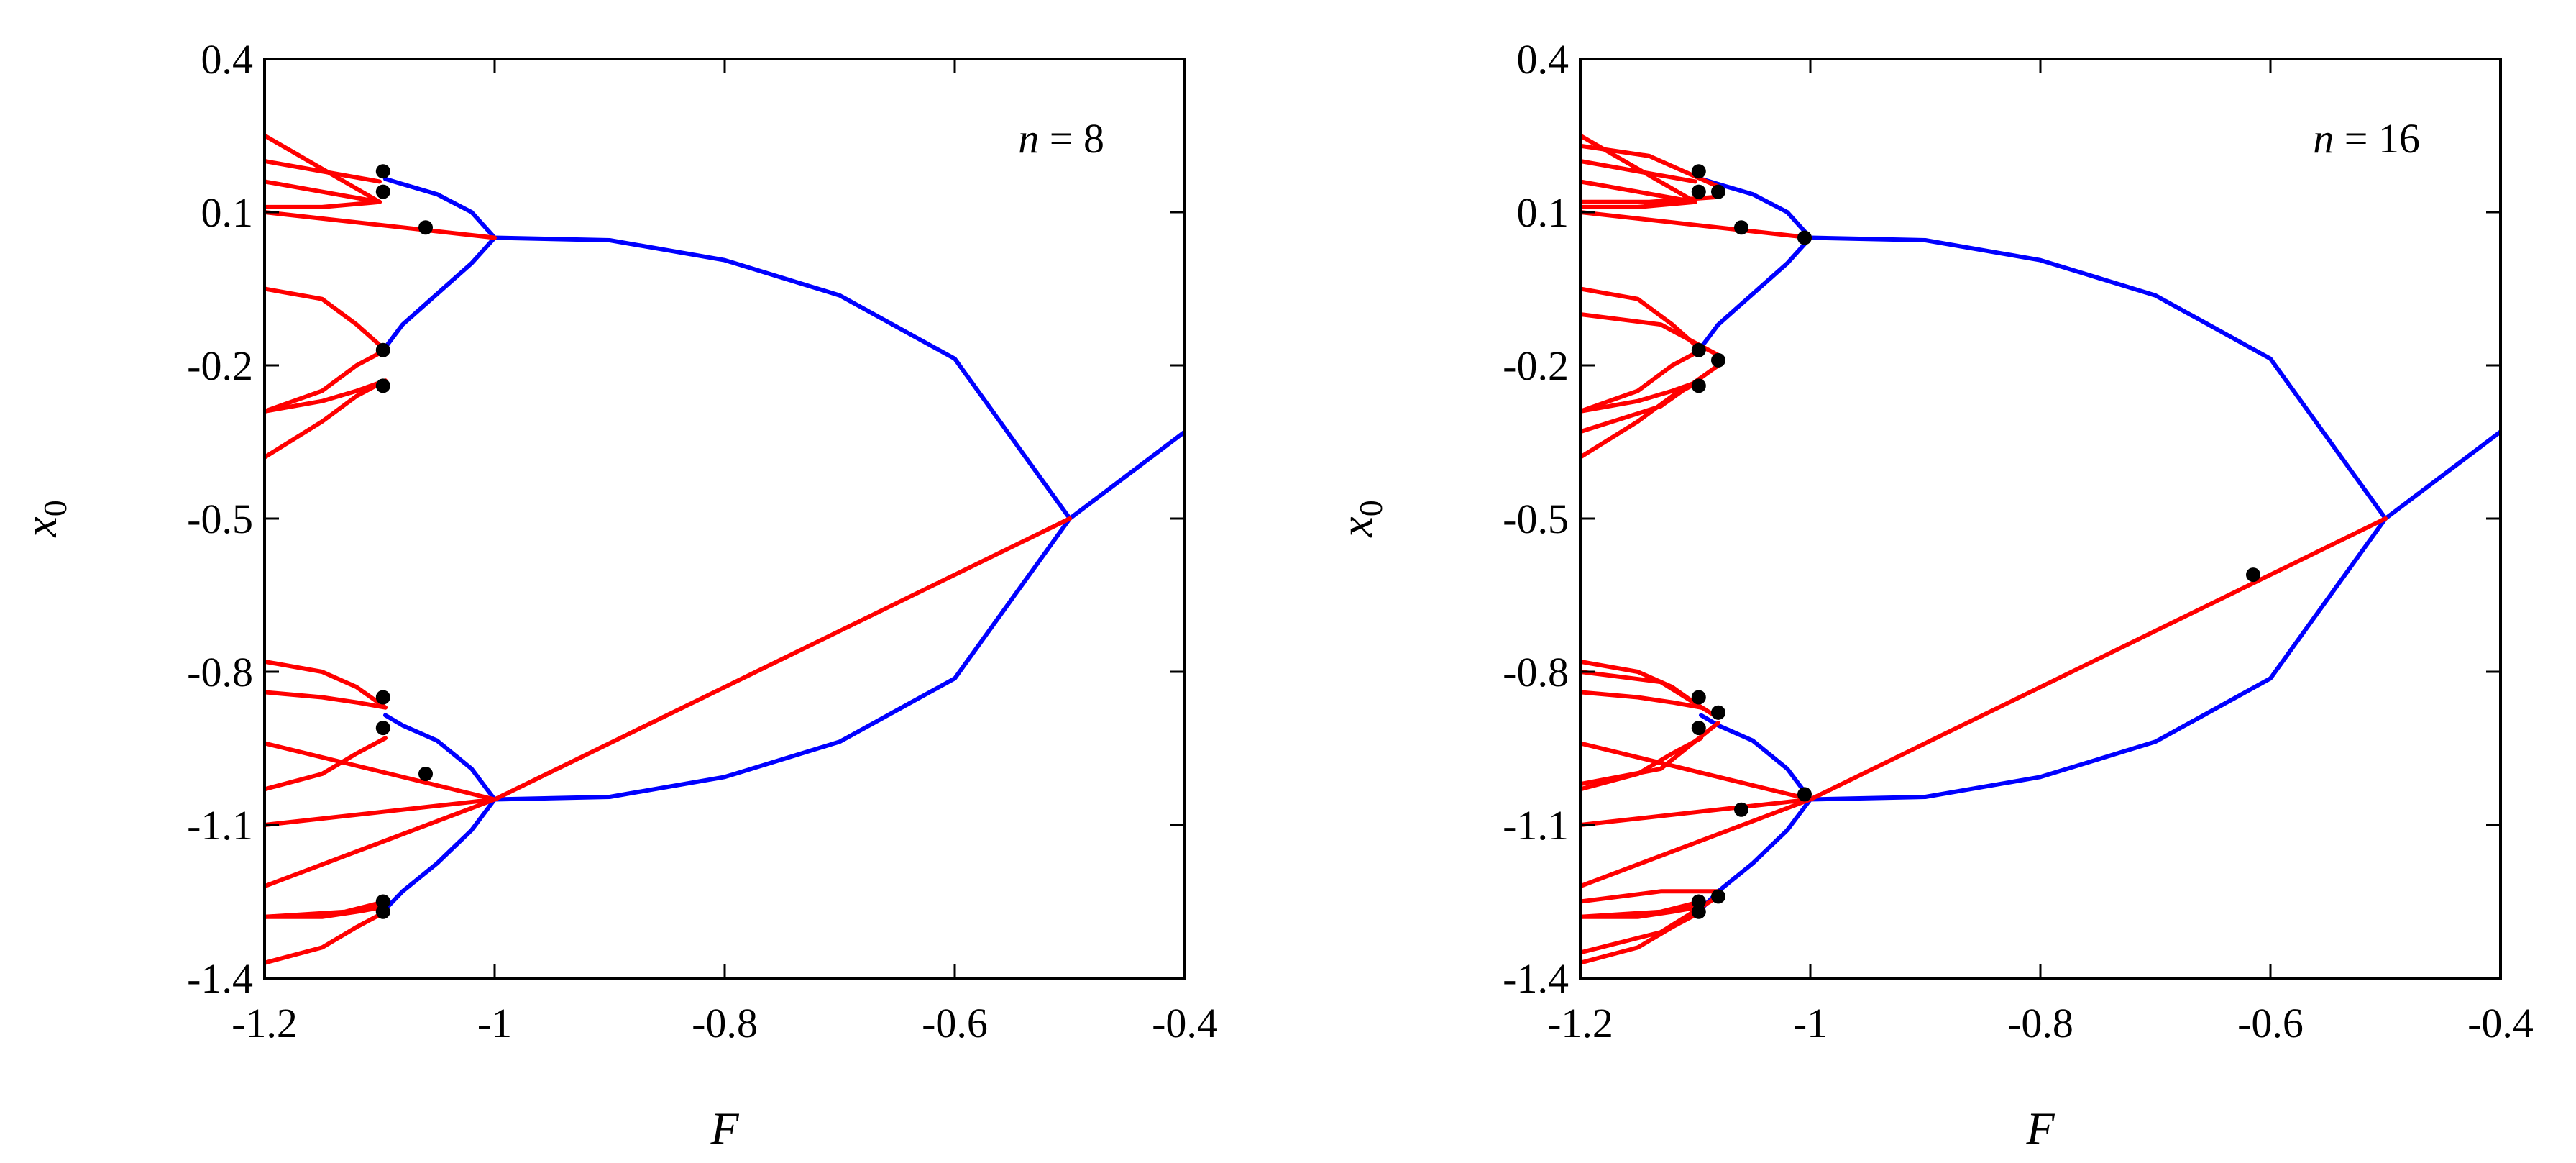  What do you see at coordinates (1536, 519) in the screenshot?
I see `right-y-tick-label: -0.5` at bounding box center [1536, 519].